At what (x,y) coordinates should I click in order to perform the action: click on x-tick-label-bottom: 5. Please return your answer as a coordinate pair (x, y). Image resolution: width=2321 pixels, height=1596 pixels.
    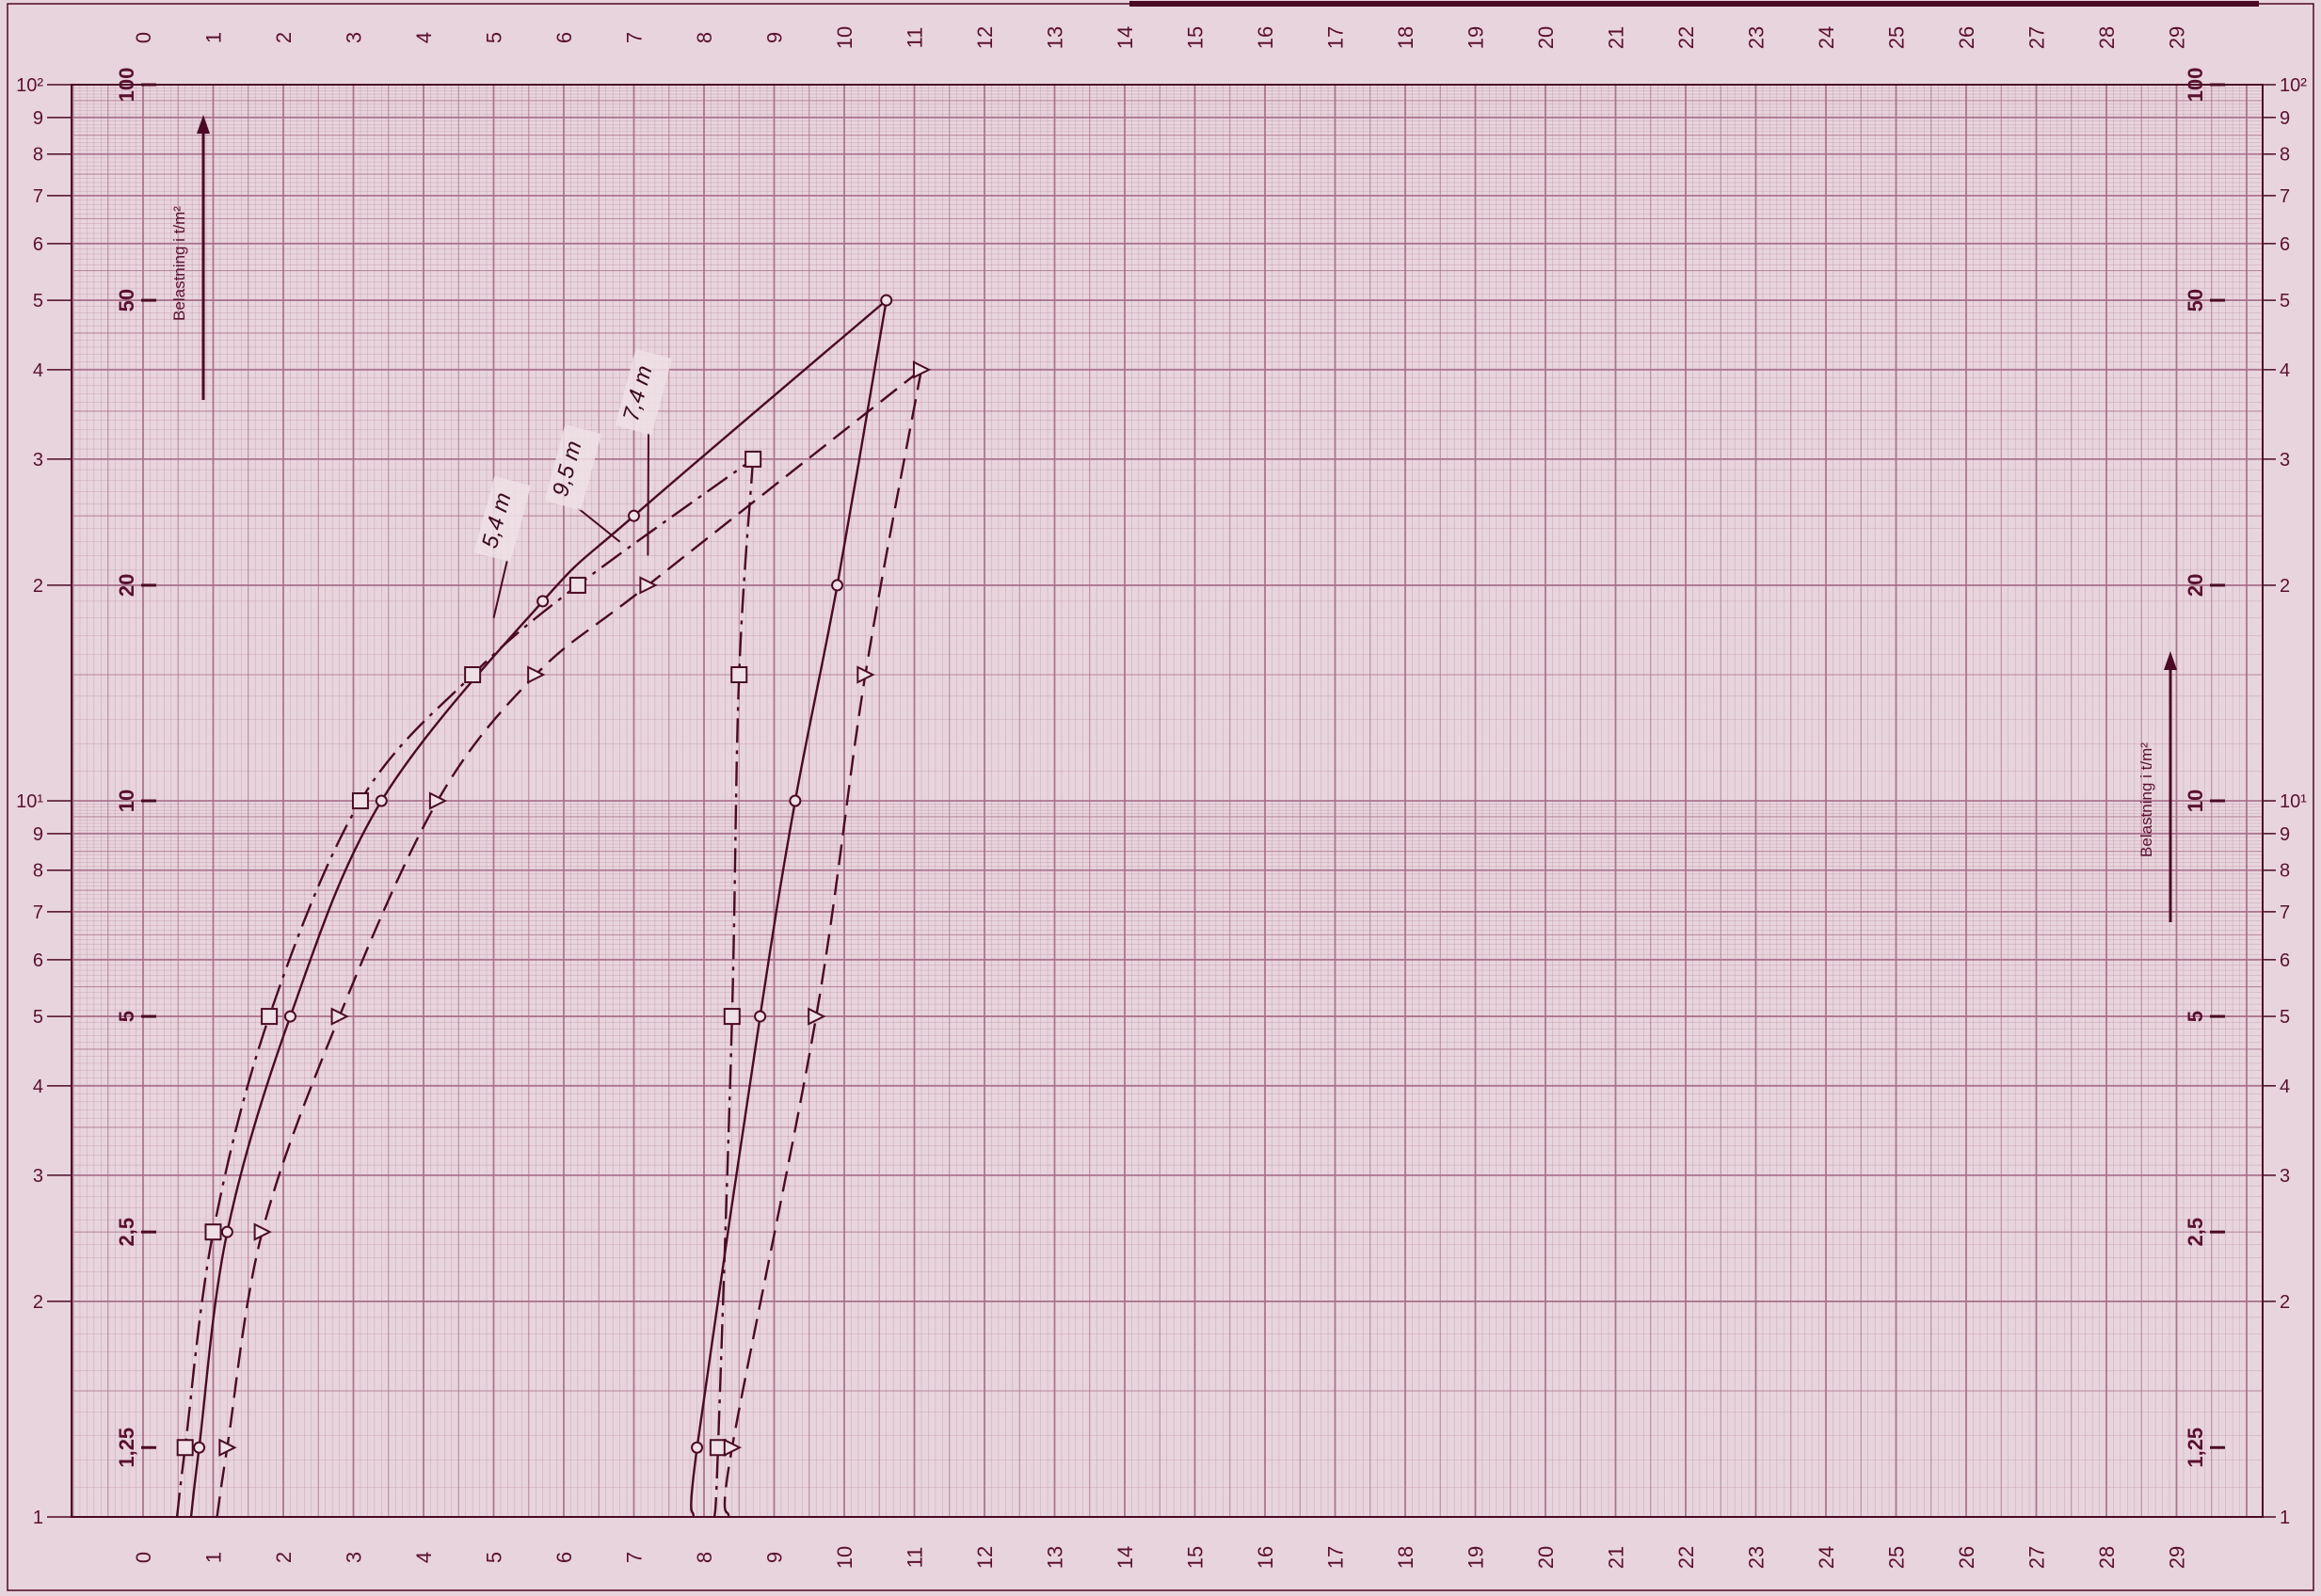
    Looking at the image, I should click on (495, 1557).